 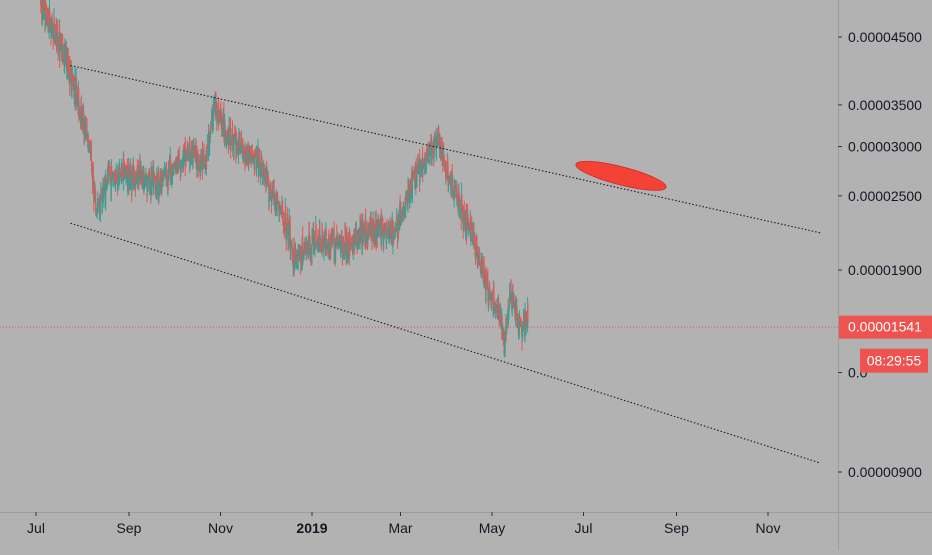 What do you see at coordinates (584, 528) in the screenshot?
I see `x-tick-label: Jul` at bounding box center [584, 528].